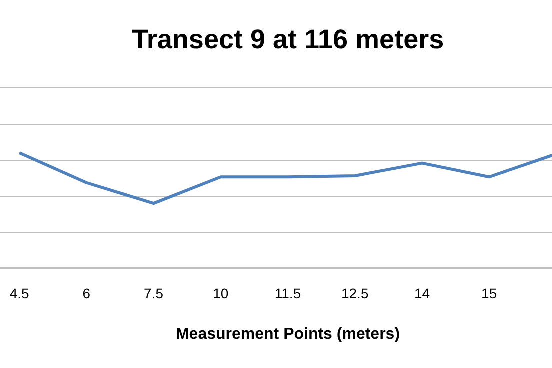  What do you see at coordinates (154, 293) in the screenshot?
I see `x-tick-label: 7.5` at bounding box center [154, 293].